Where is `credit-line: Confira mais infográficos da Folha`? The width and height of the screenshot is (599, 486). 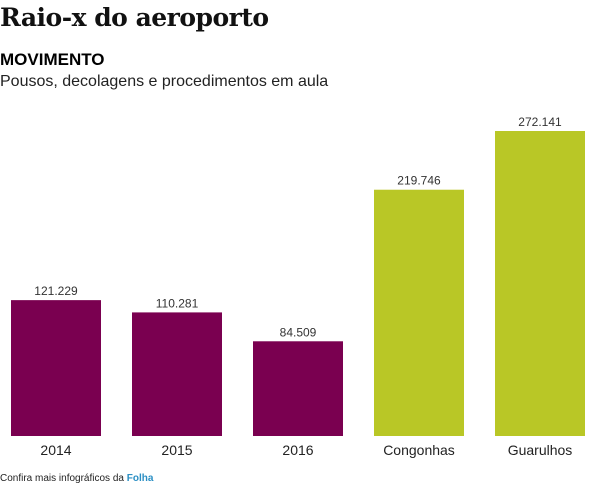
credit-line: Confira mais infográficos da Folha is located at coordinates (76, 479).